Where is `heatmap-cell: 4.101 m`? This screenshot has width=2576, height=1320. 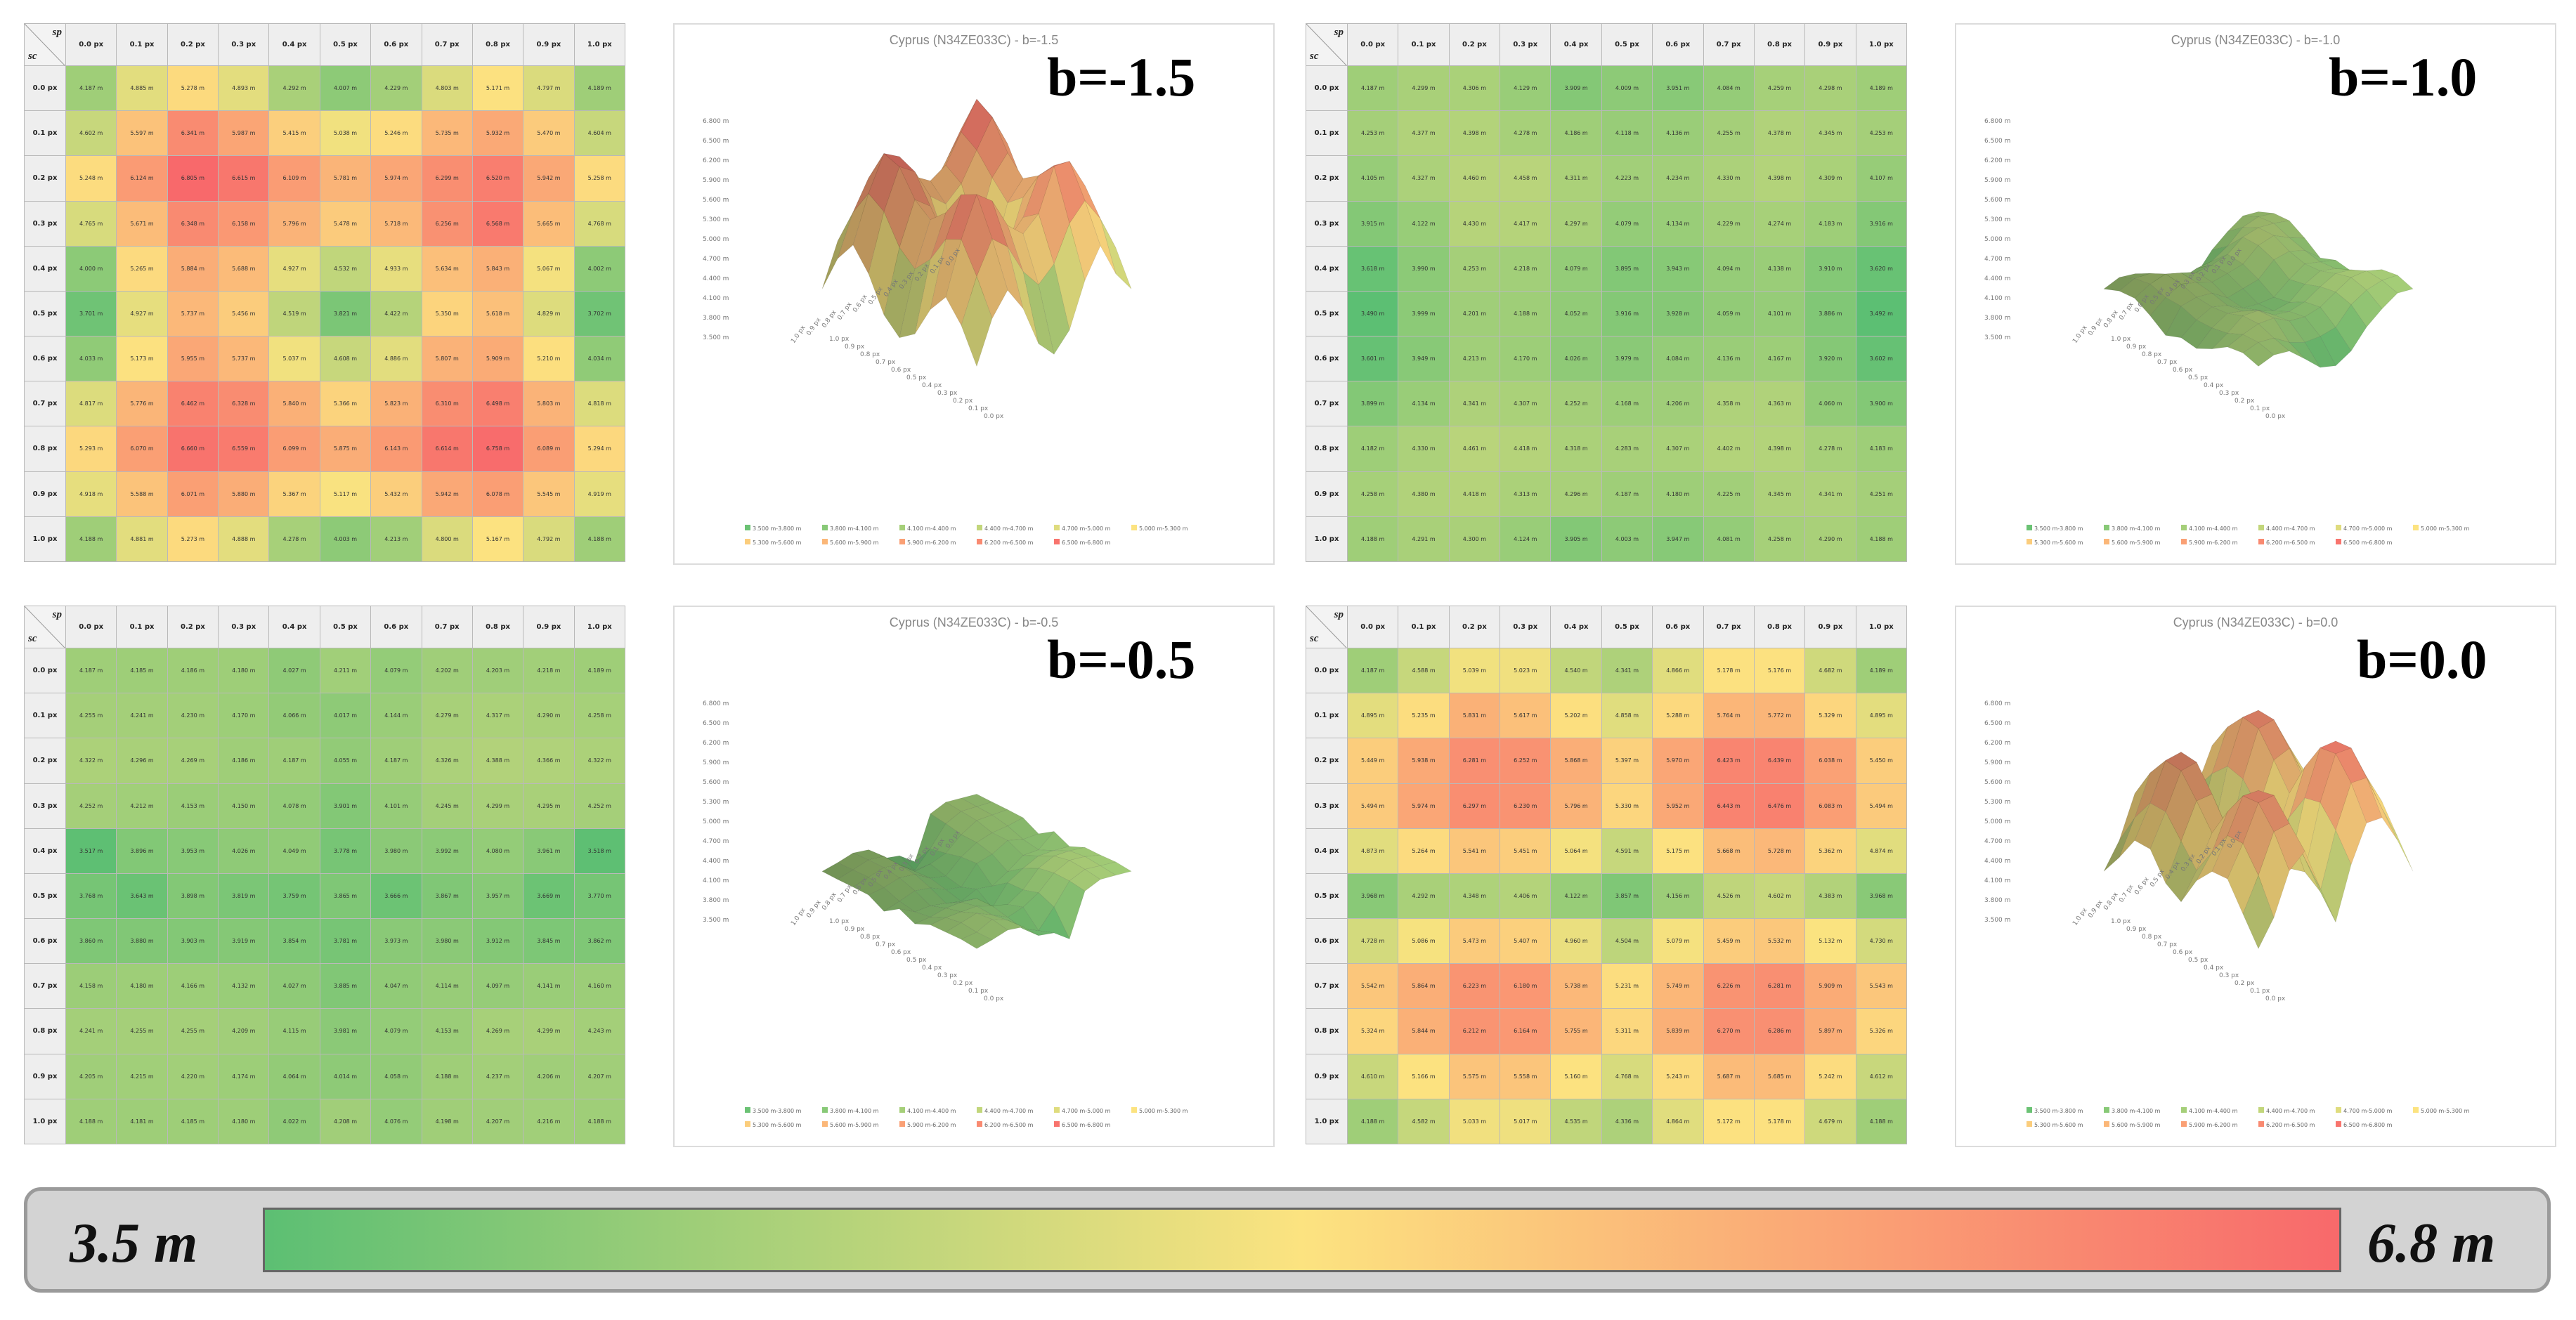
heatmap-cell: 4.101 m is located at coordinates (1779, 314).